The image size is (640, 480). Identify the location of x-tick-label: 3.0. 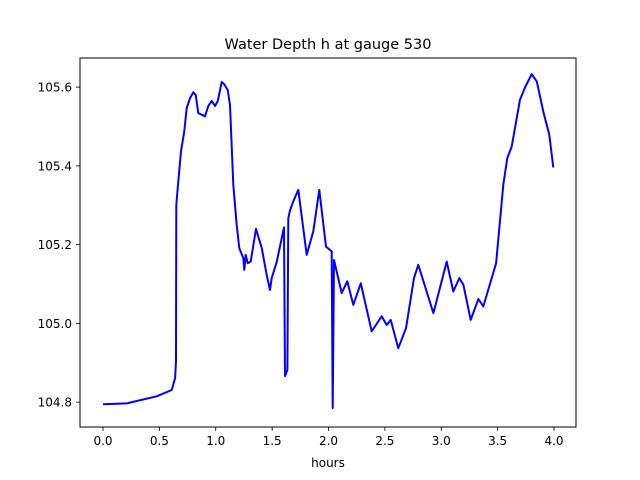
(441, 441).